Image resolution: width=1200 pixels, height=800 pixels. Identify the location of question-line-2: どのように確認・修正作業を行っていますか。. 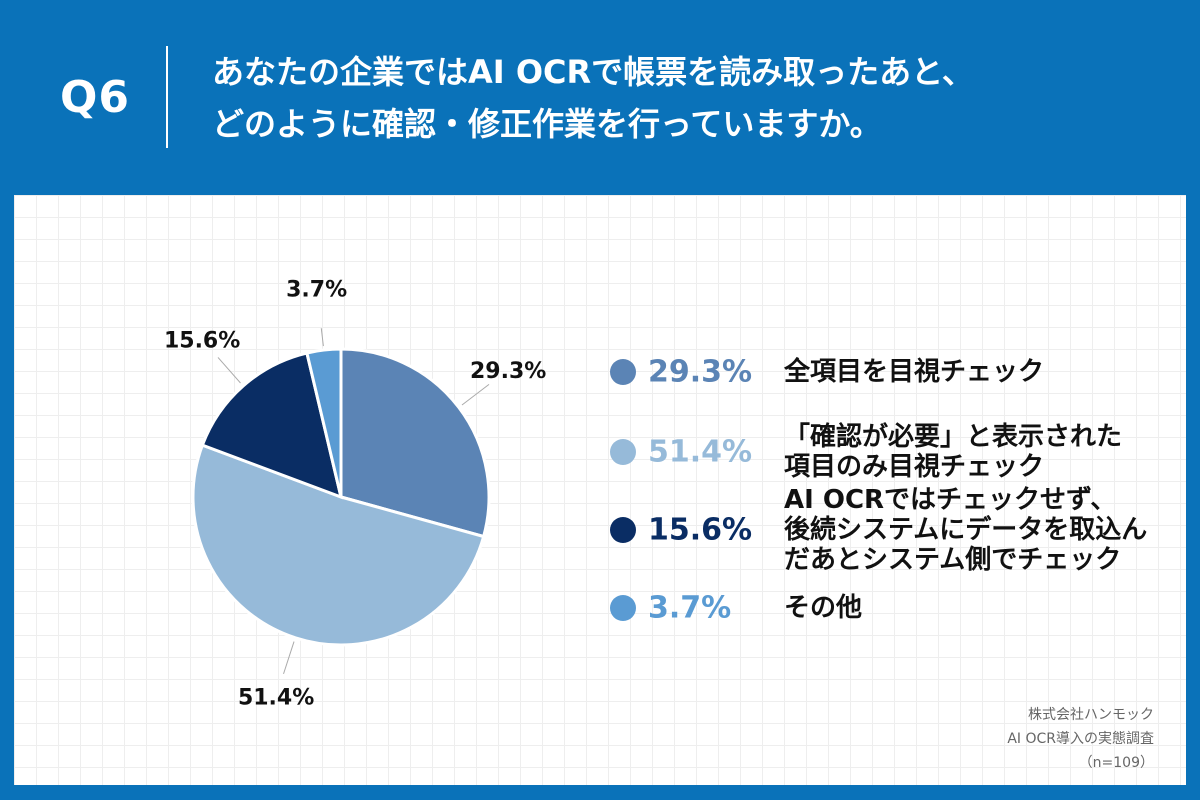
(547, 124).